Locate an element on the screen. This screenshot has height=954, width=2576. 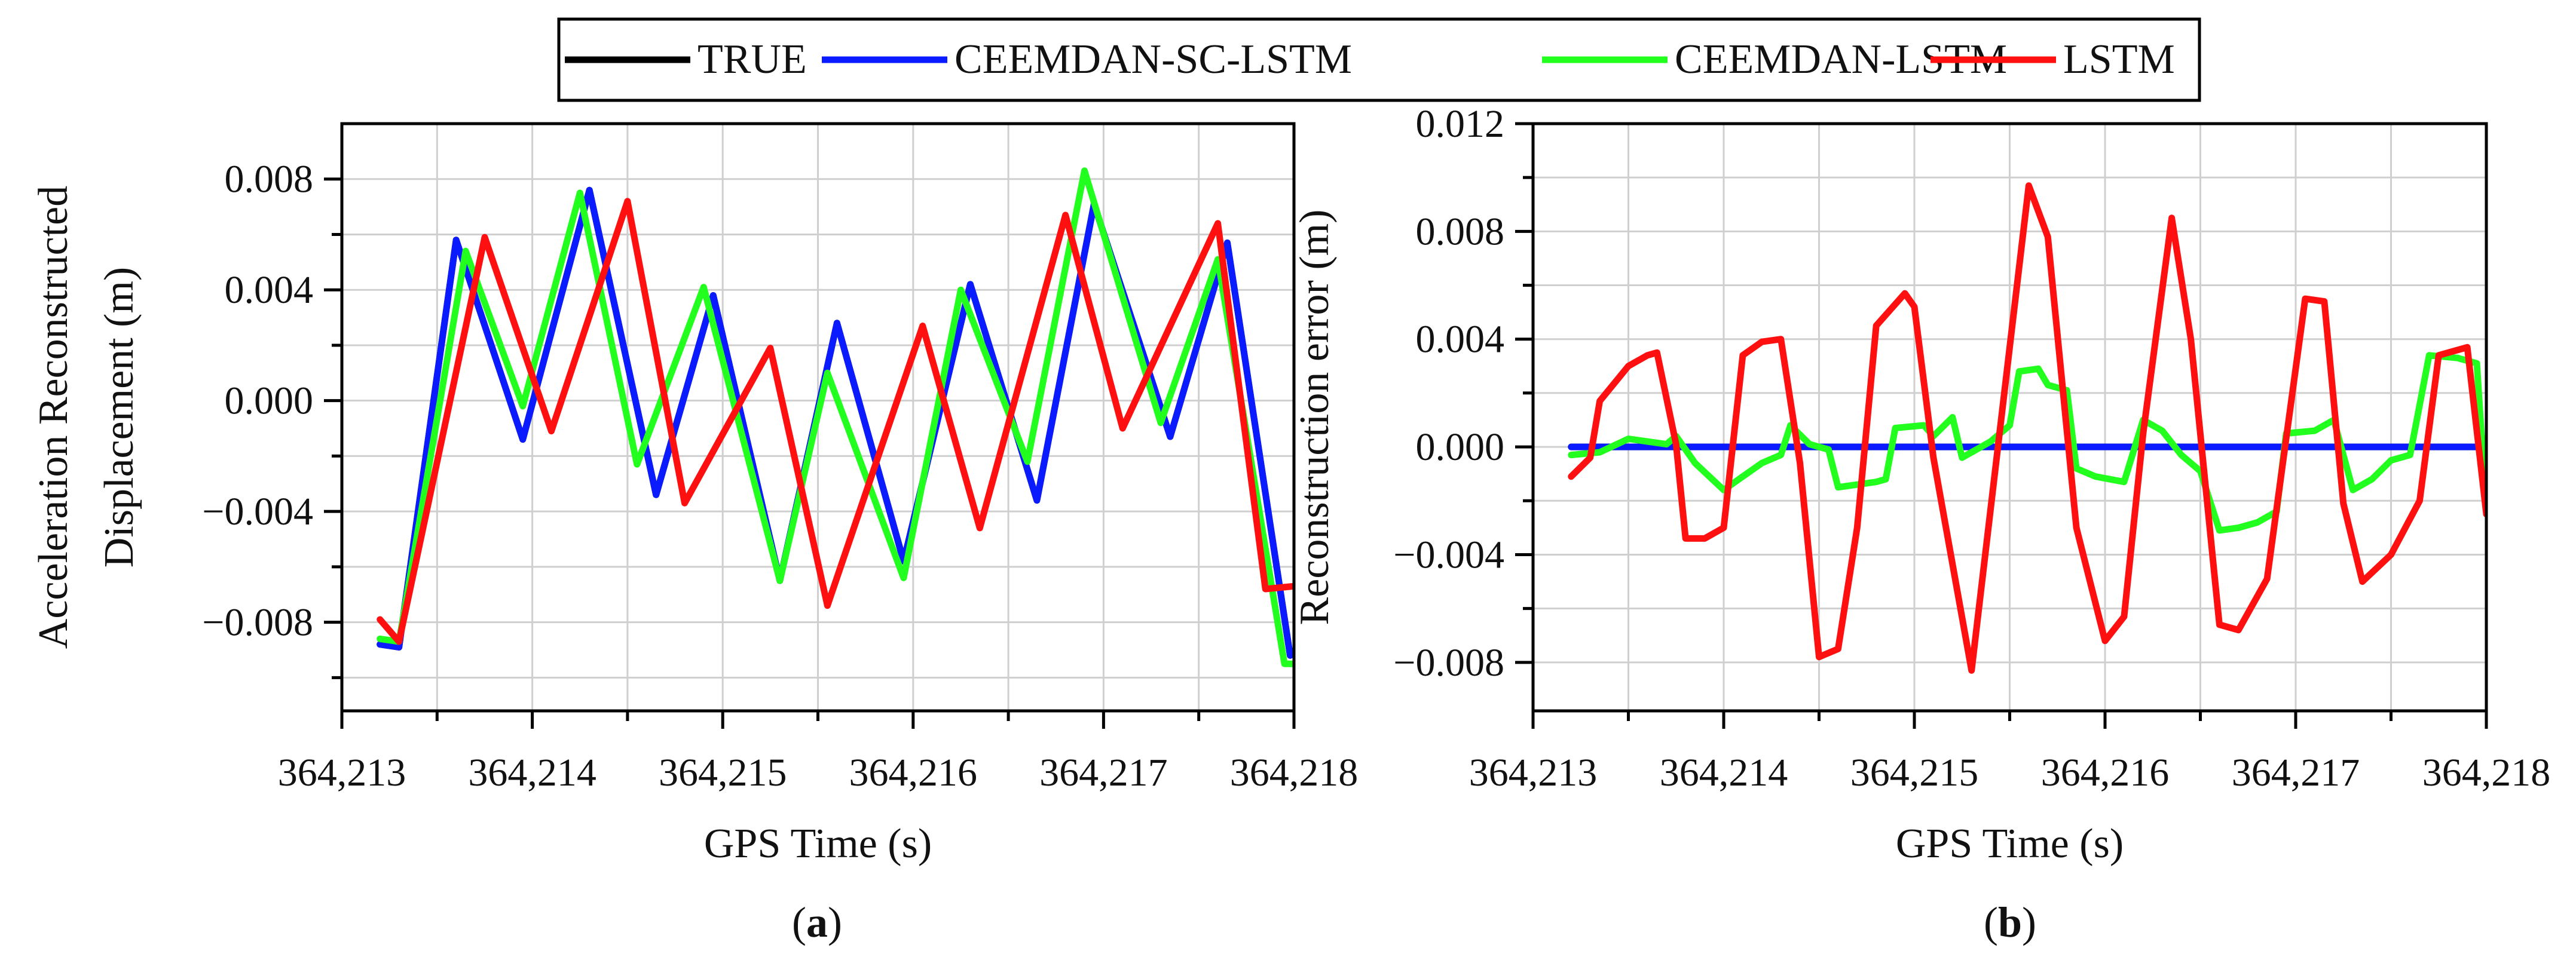
legend-label-3: LSTM is located at coordinates (2119, 59).